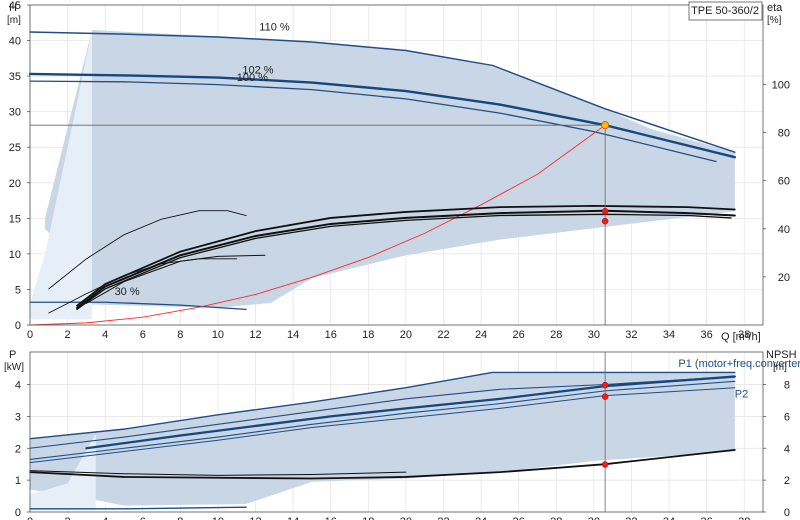 This screenshot has width=800, height=520. Describe the element at coordinates (787, 449) in the screenshot. I see `right-y-tick-label: 4` at that location.